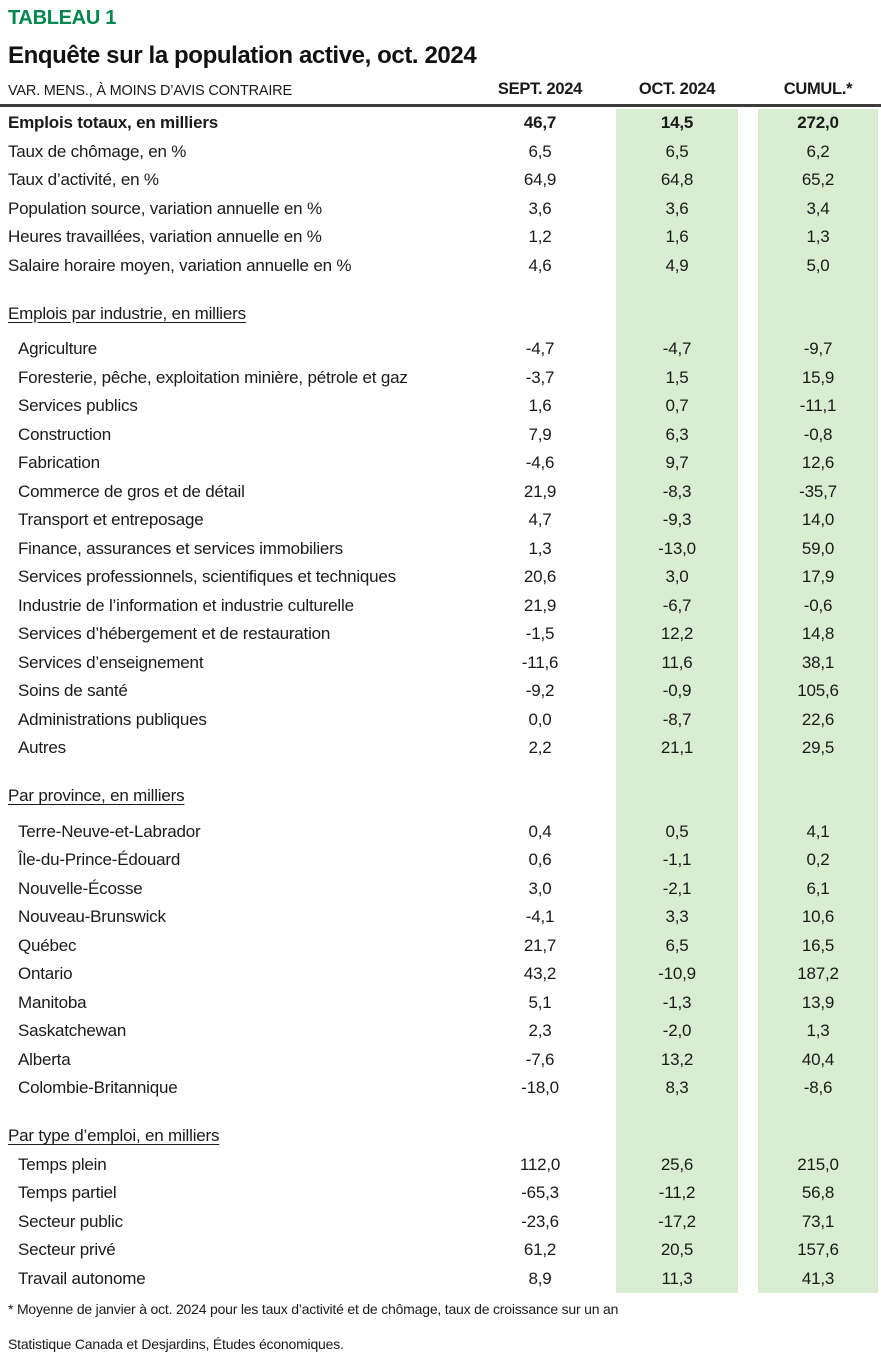 The width and height of the screenshot is (881, 1362). Describe the element at coordinates (111, 520) in the screenshot. I see `row-label: Transport et entreposage` at that location.